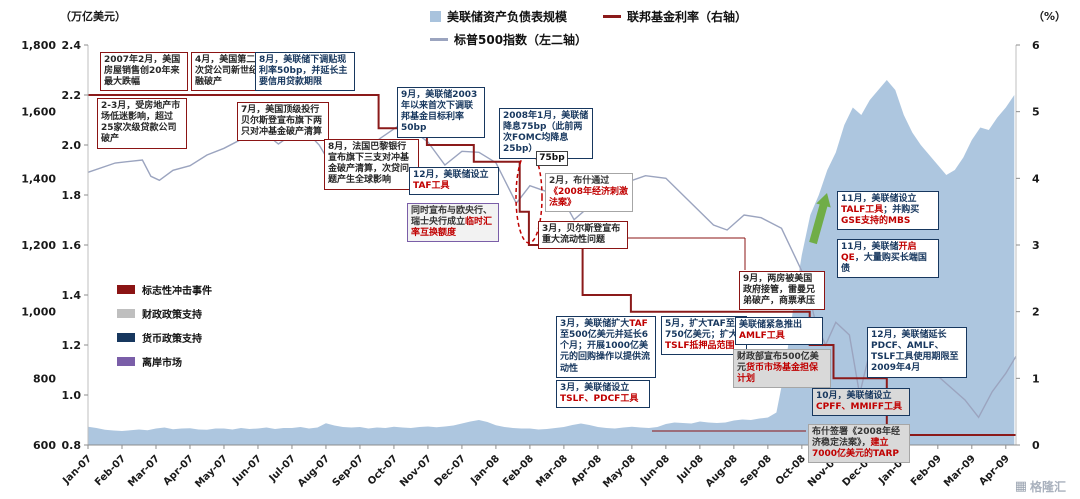  What do you see at coordinates (231, 71) in the screenshot?
I see `annotation-text: 4月，美国第二大次贷公司新世纪金融破产` at bounding box center [231, 71].